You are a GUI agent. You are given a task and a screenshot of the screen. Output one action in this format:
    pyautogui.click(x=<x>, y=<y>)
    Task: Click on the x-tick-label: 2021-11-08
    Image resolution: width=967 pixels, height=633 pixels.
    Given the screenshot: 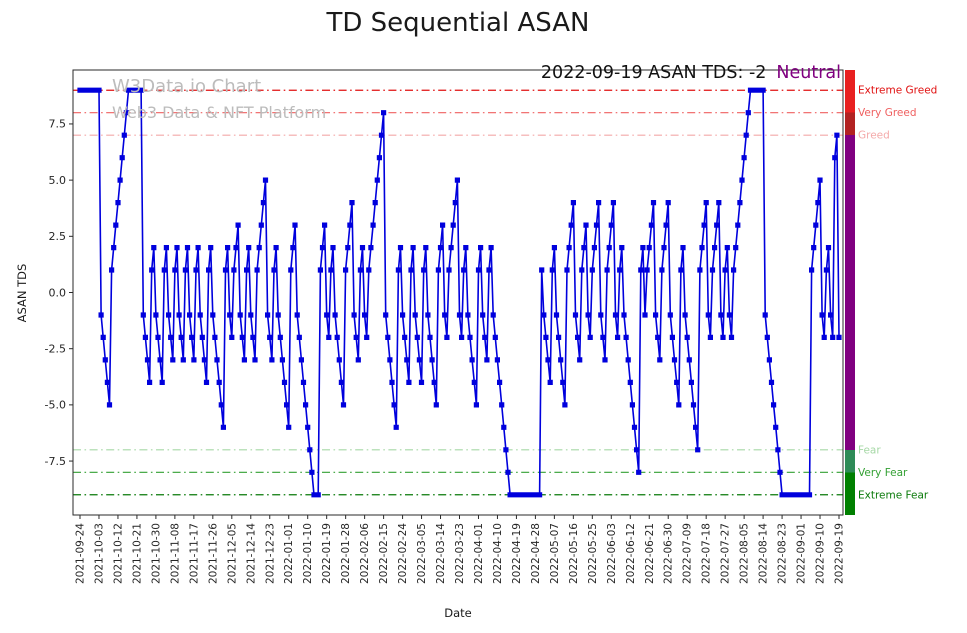 What is the action you would take?
    pyautogui.click(x=175, y=553)
    